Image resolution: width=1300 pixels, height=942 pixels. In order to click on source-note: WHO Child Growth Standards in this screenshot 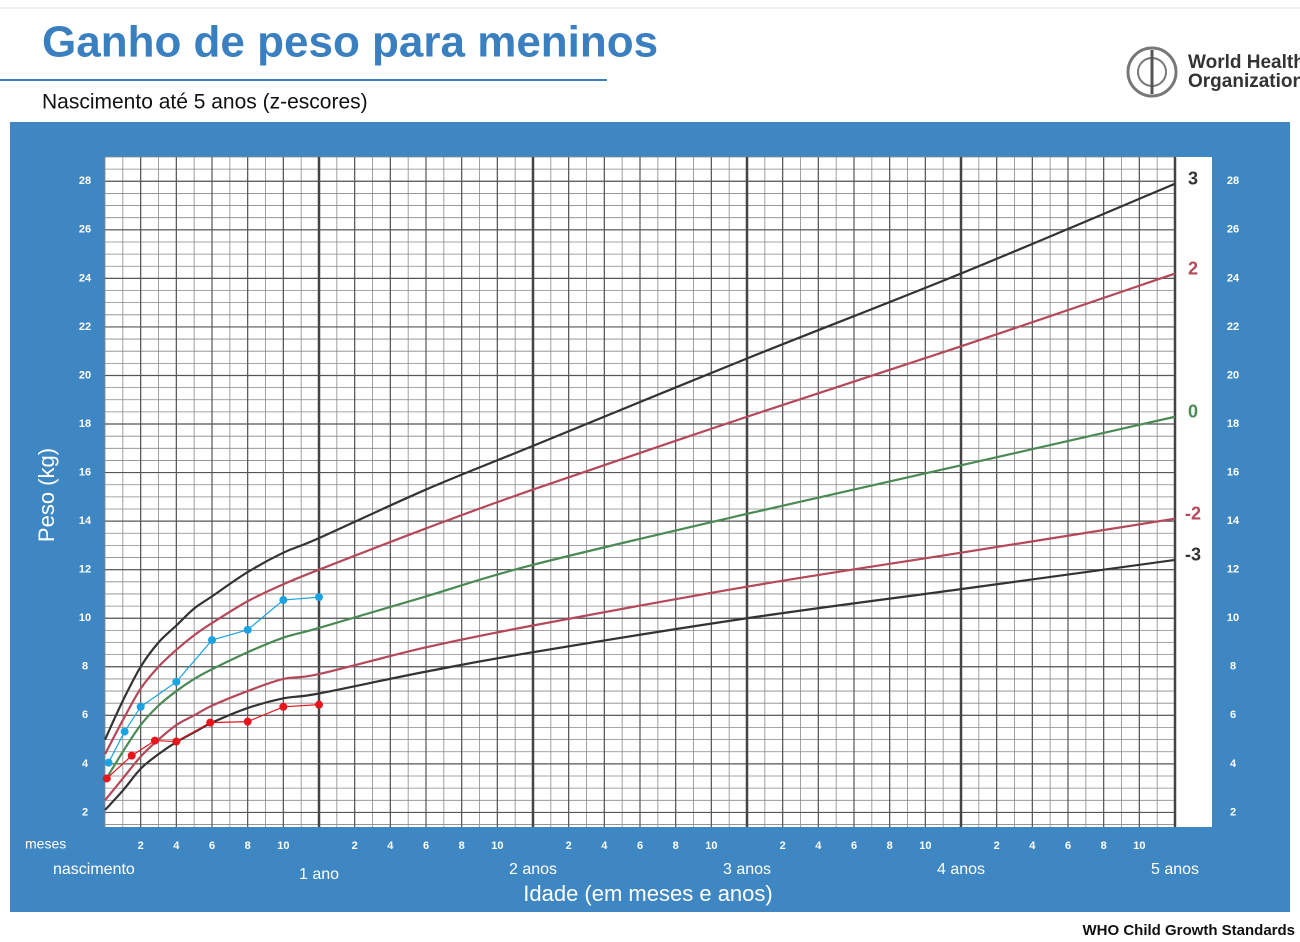, I will do `click(1189, 930)`.